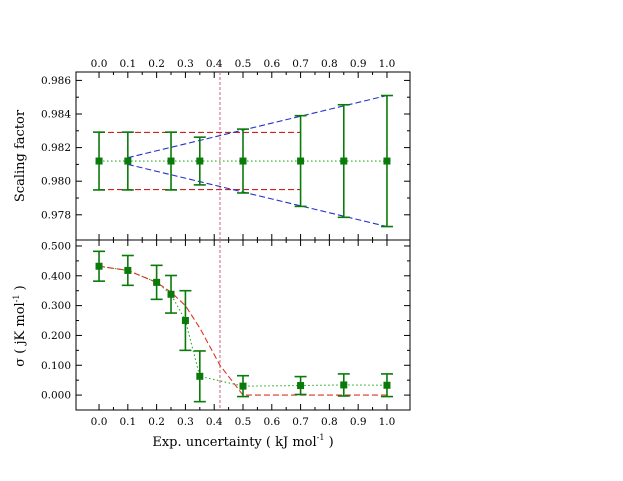  I want to click on top-ytick-label: 0.982, so click(56, 148).